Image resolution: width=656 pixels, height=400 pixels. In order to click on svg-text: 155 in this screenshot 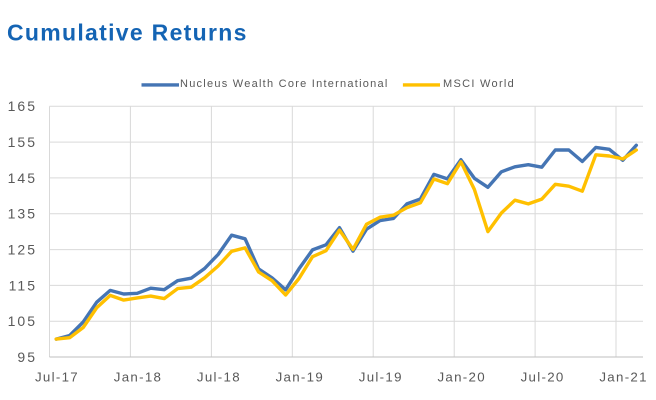, I will do `click(22, 142)`.